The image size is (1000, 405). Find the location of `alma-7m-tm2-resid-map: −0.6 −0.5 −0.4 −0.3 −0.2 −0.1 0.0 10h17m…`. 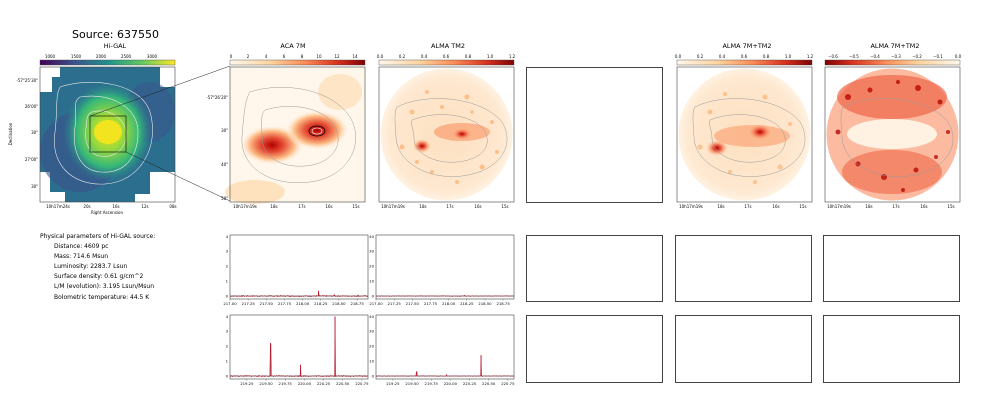

alma-7m-tm2-resid-map: −0.6 −0.5 −0.4 −0.3 −0.2 −0.1 0.0 10h17m… is located at coordinates (893, 131).